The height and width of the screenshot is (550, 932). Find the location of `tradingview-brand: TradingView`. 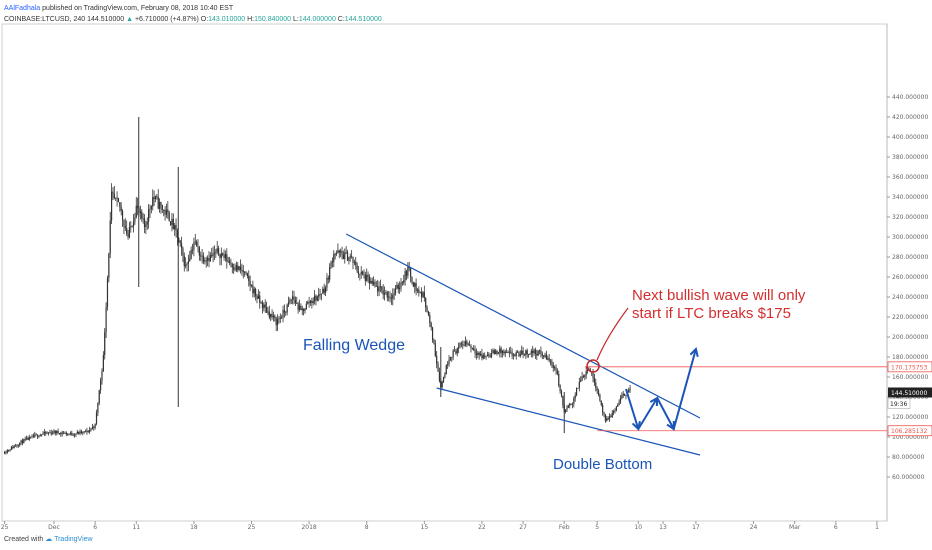

tradingview-brand: TradingView is located at coordinates (73, 539).